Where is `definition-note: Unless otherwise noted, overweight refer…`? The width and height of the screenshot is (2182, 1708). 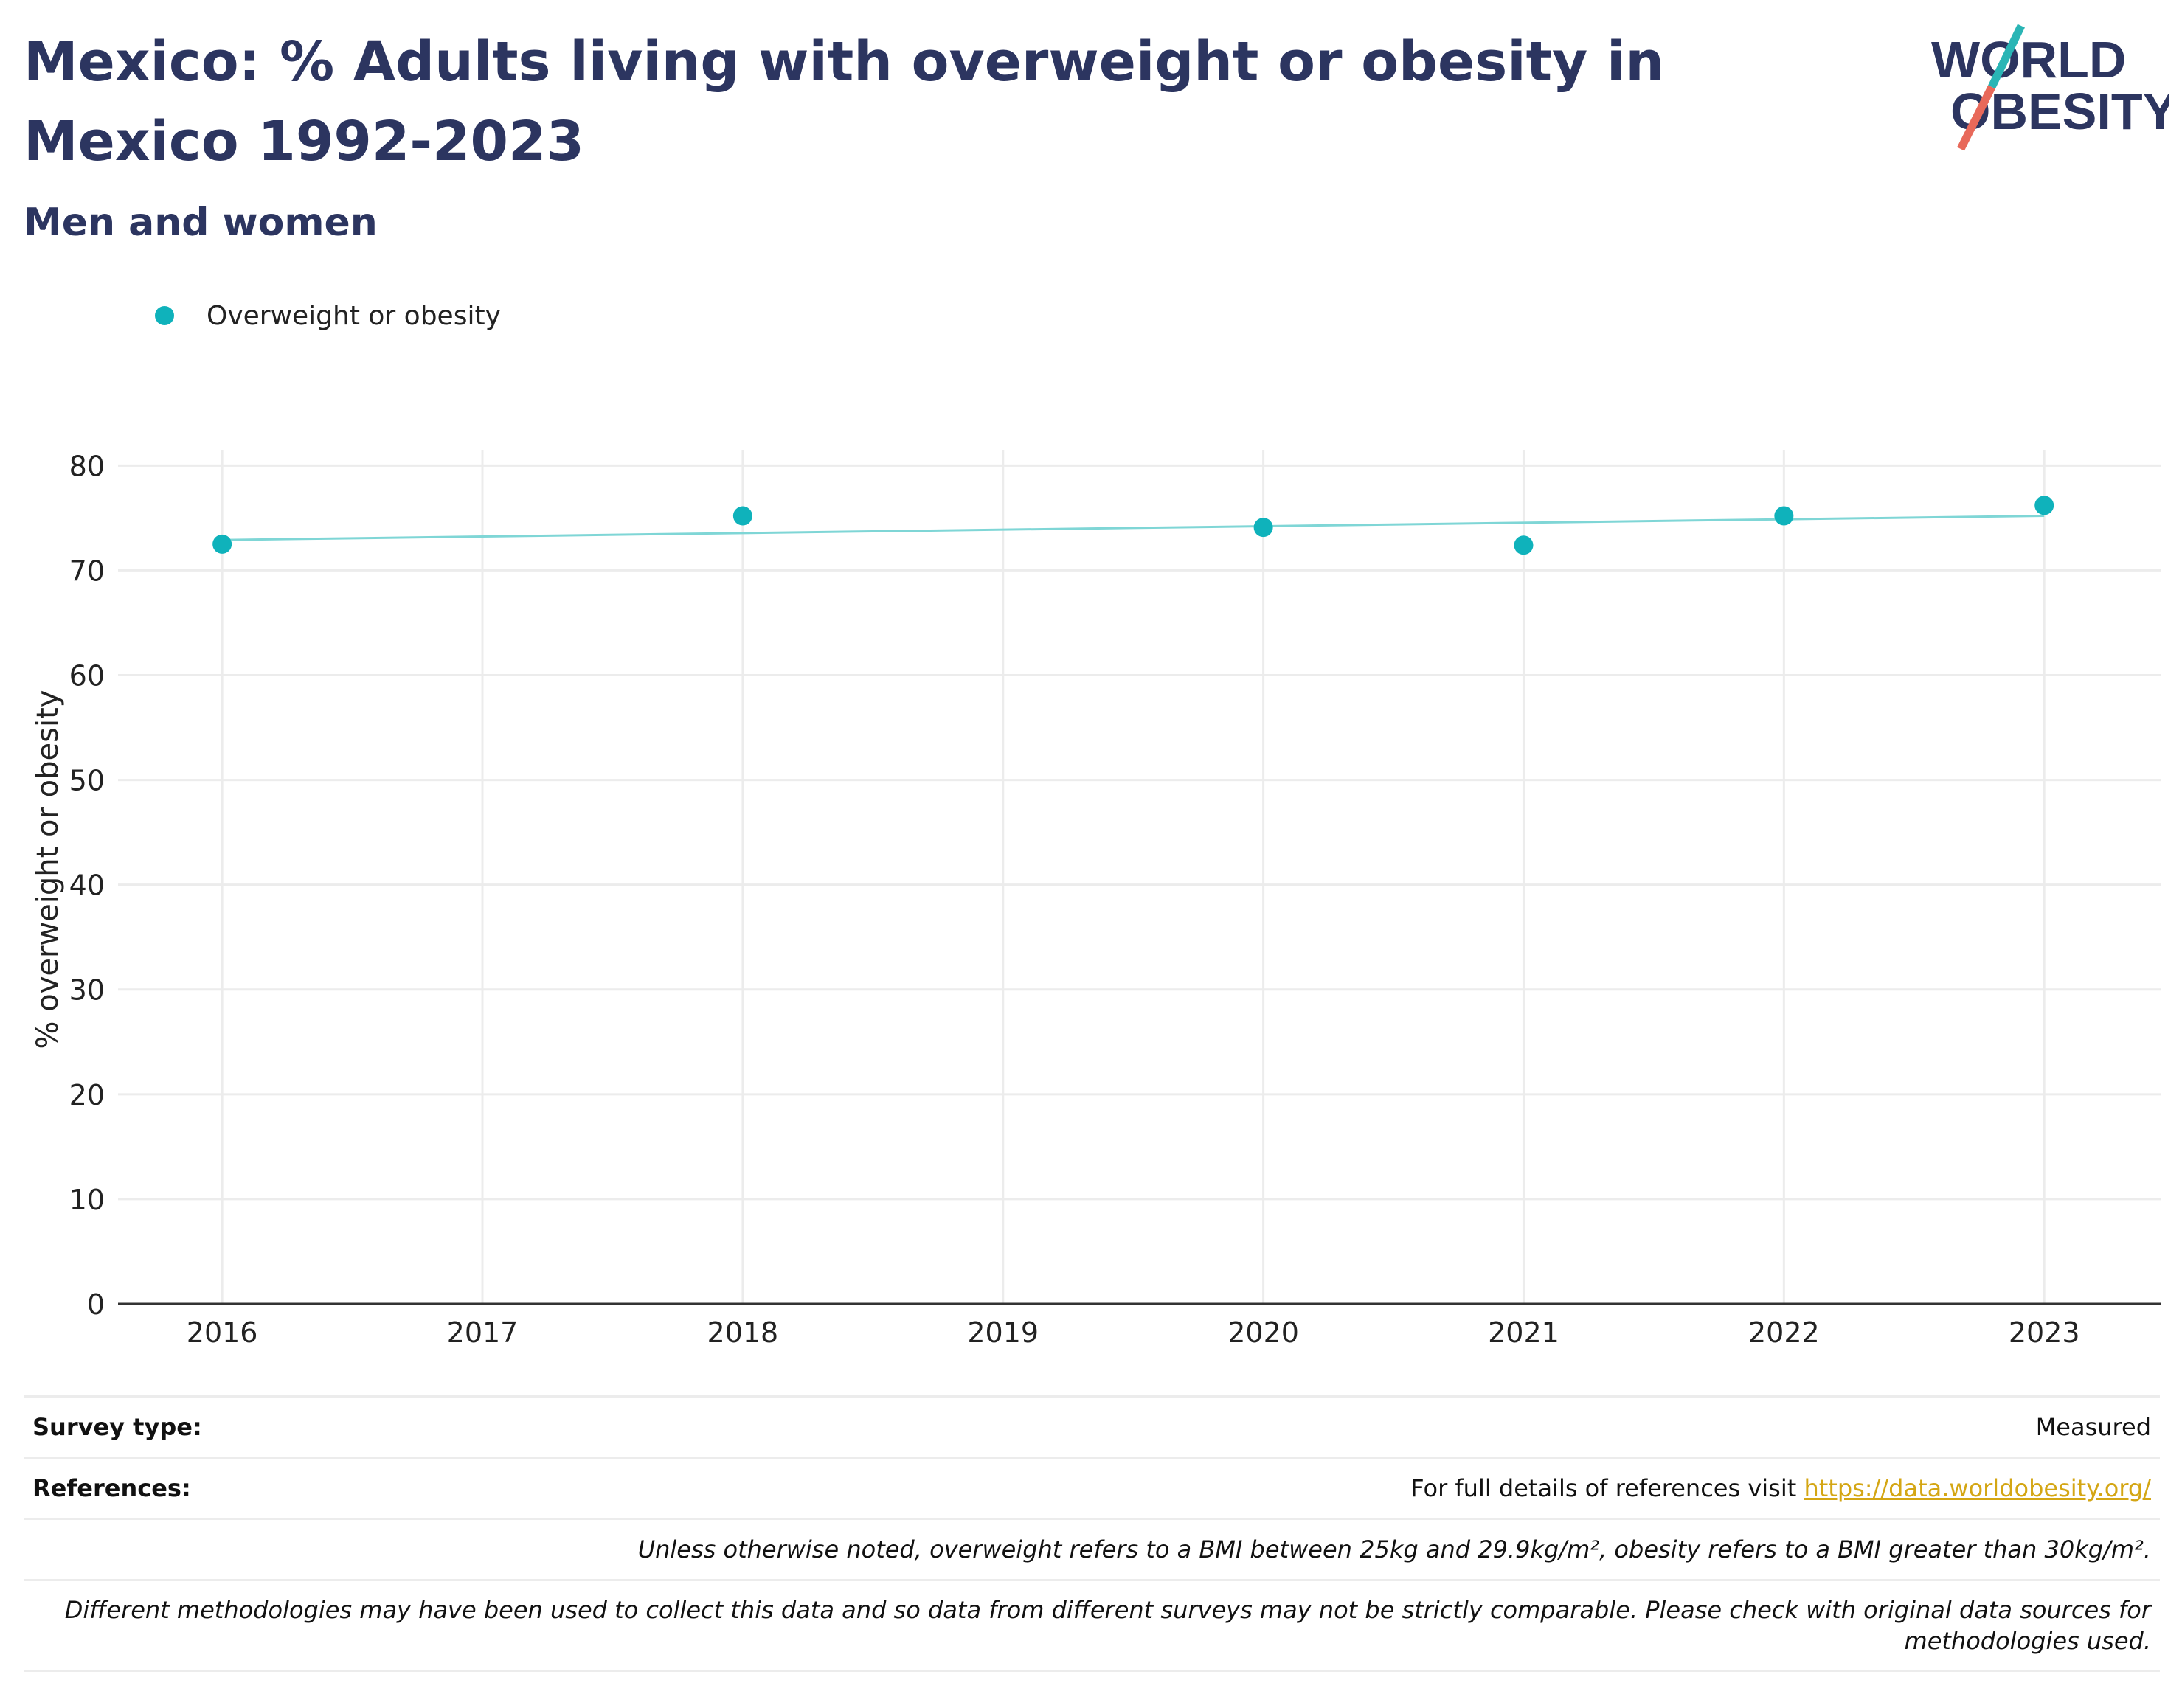
definition-note: Unless otherwise noted, overweight refer… is located at coordinates (1394, 1549).